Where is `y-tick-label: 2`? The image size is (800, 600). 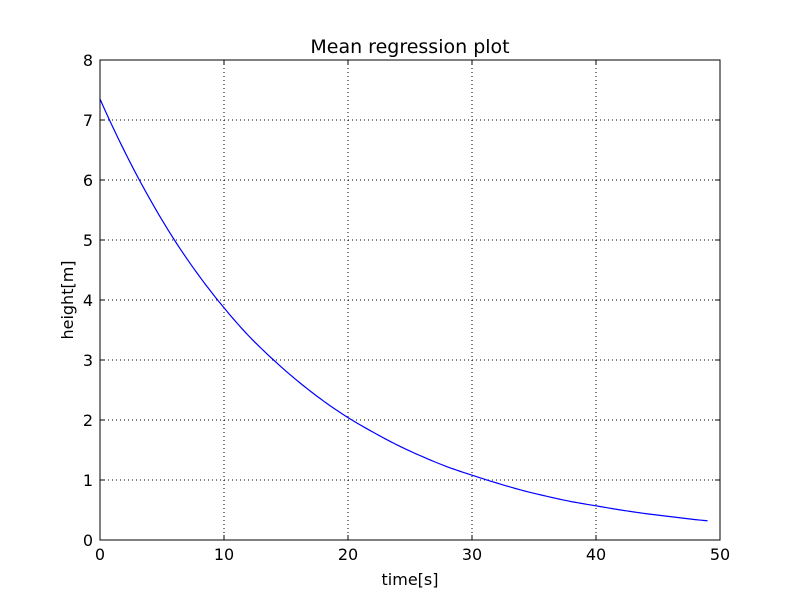 y-tick-label: 2 is located at coordinates (88, 420).